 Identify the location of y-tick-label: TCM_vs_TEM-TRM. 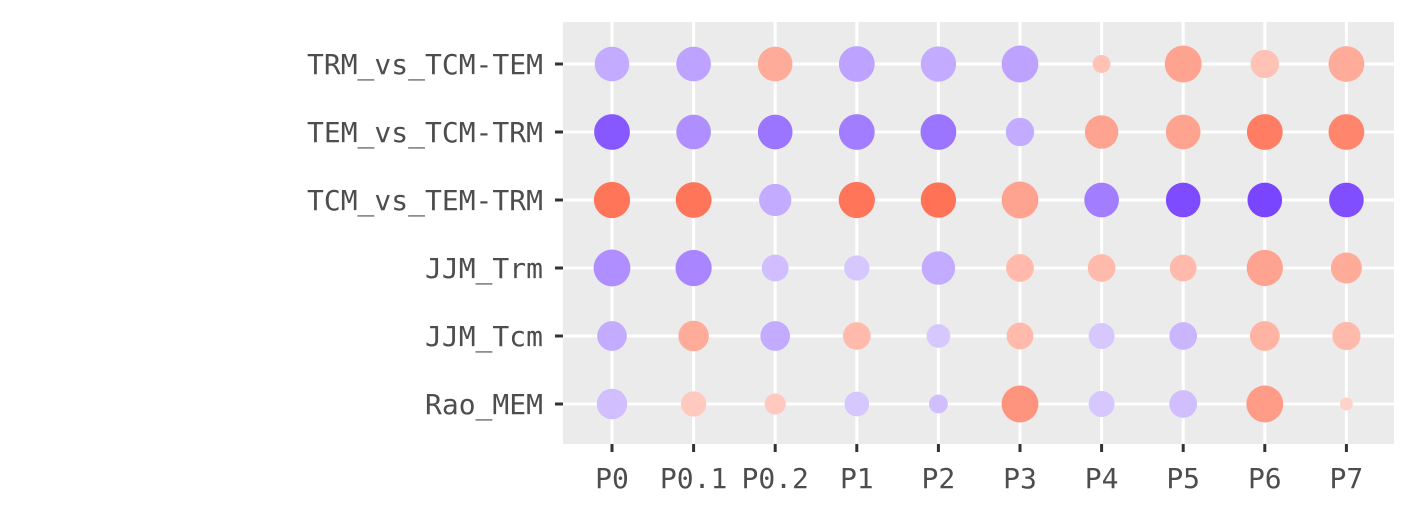
(425, 201).